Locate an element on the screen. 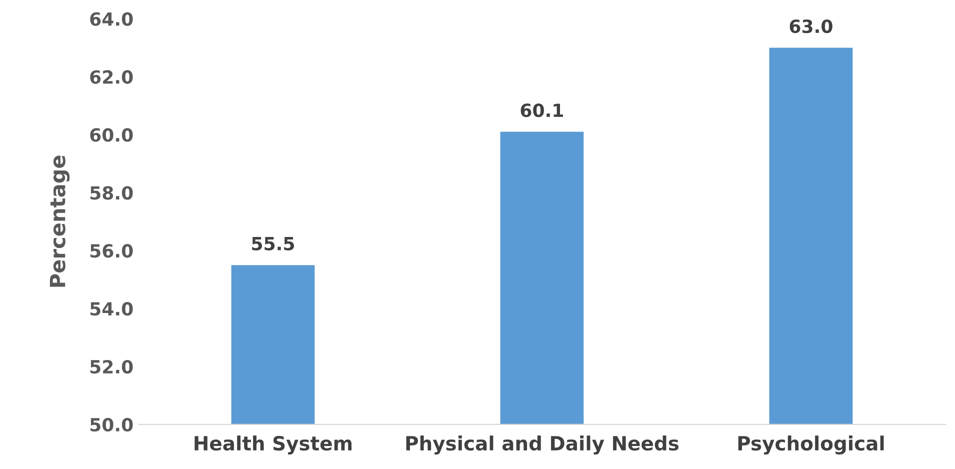  y-tick-label: 64.0 is located at coordinates (111, 19).